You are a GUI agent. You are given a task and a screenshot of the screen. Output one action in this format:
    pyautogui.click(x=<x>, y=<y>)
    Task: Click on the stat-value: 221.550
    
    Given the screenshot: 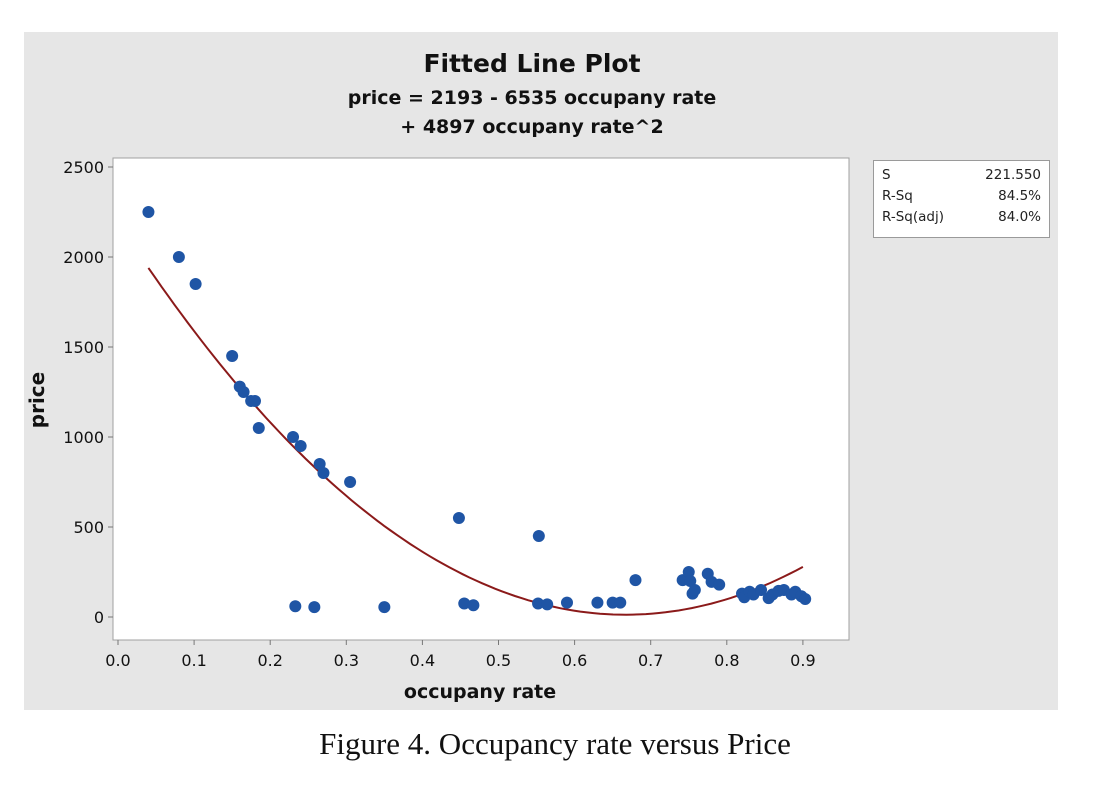 What is the action you would take?
    pyautogui.click(x=1013, y=175)
    